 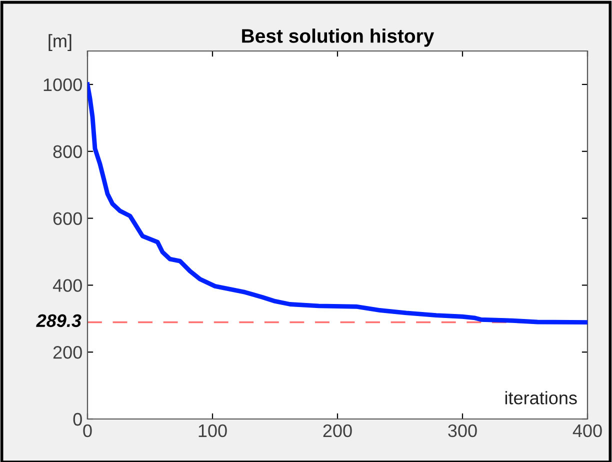 What do you see at coordinates (67, 285) in the screenshot?
I see `y-tick-label: 400` at bounding box center [67, 285].